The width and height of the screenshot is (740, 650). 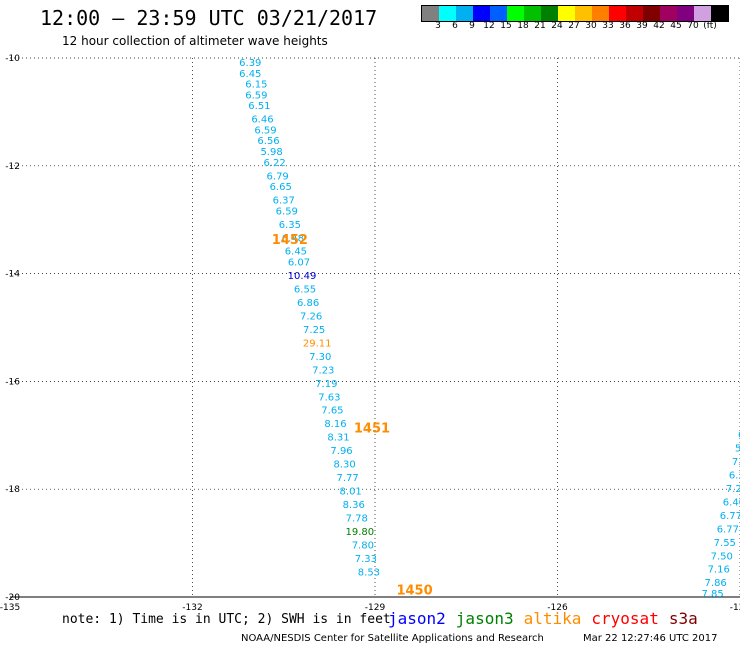 What do you see at coordinates (293, 238) in the screenshot?
I see `swh-value-label: 6.48` at bounding box center [293, 238].